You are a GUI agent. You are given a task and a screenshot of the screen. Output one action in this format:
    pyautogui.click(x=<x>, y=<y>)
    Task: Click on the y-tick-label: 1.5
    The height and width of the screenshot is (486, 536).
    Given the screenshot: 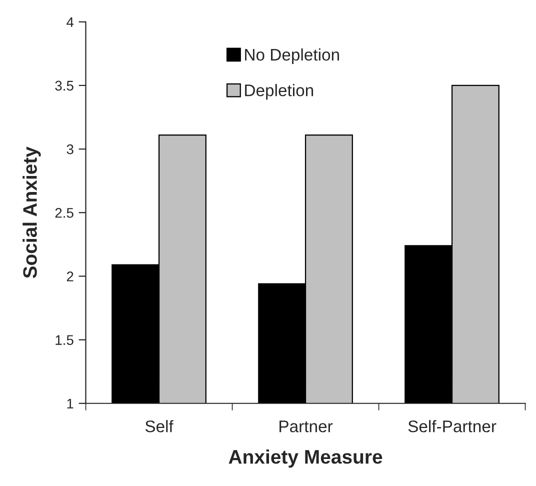 What is the action you would take?
    pyautogui.click(x=65, y=340)
    